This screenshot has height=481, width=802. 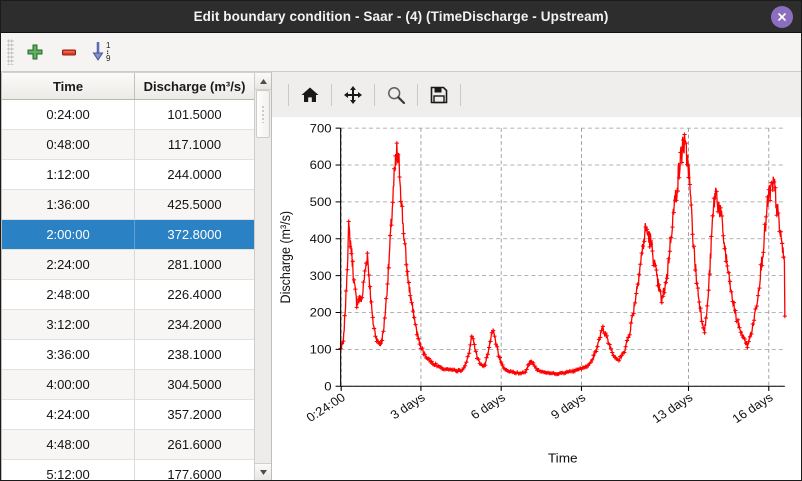 I want to click on table-row: 2:48:00 226.4000, so click(x=128, y=295).